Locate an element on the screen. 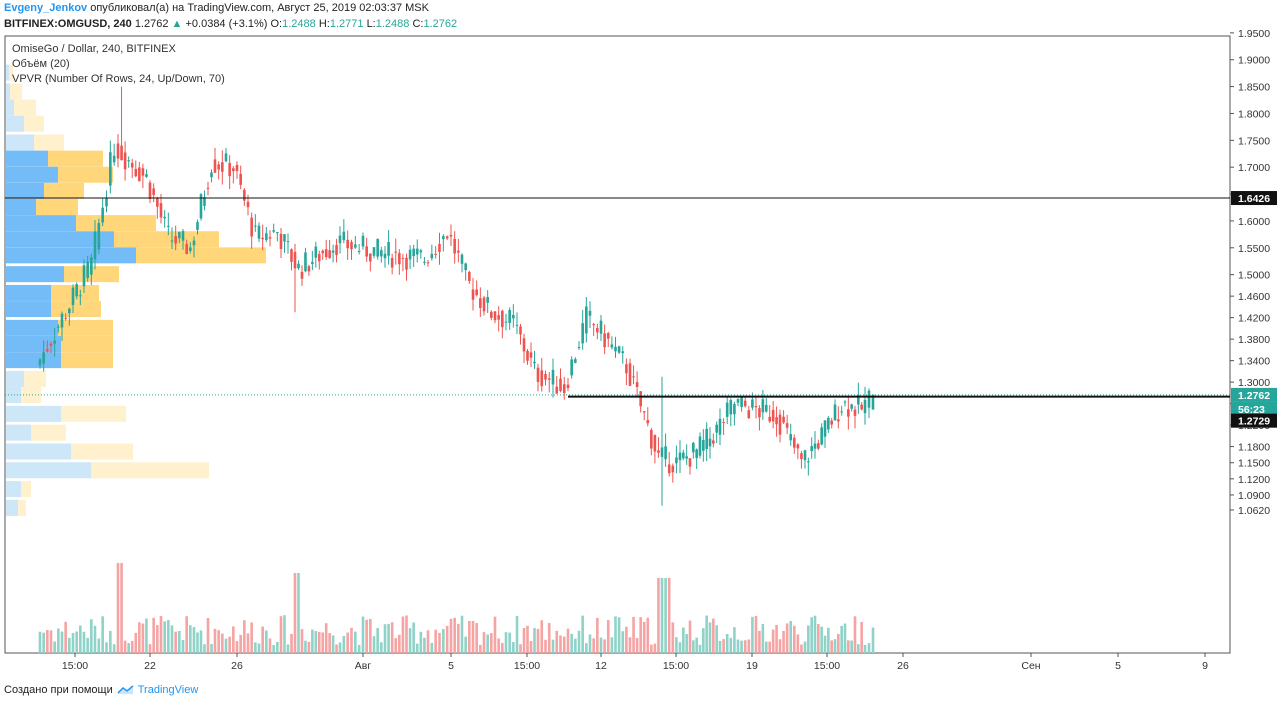 The height and width of the screenshot is (711, 1280). price-label-box is located at coordinates (1254, 408).